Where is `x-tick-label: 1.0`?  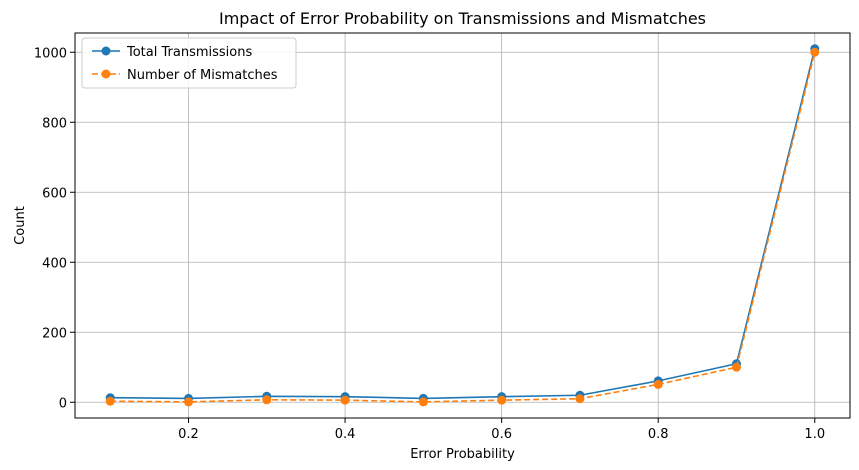
x-tick-label: 1.0 is located at coordinates (814, 434).